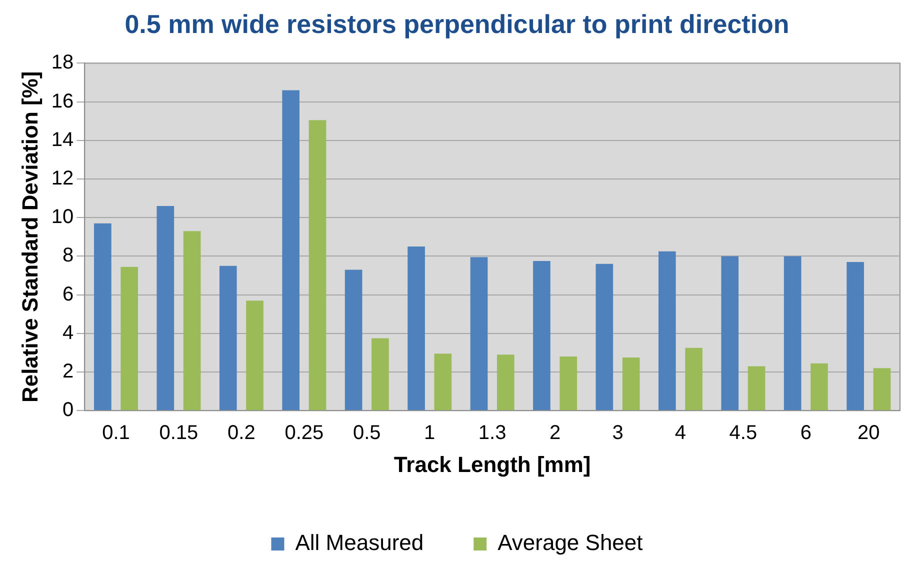  What do you see at coordinates (68, 294) in the screenshot?
I see `y-tick-label: 6` at bounding box center [68, 294].